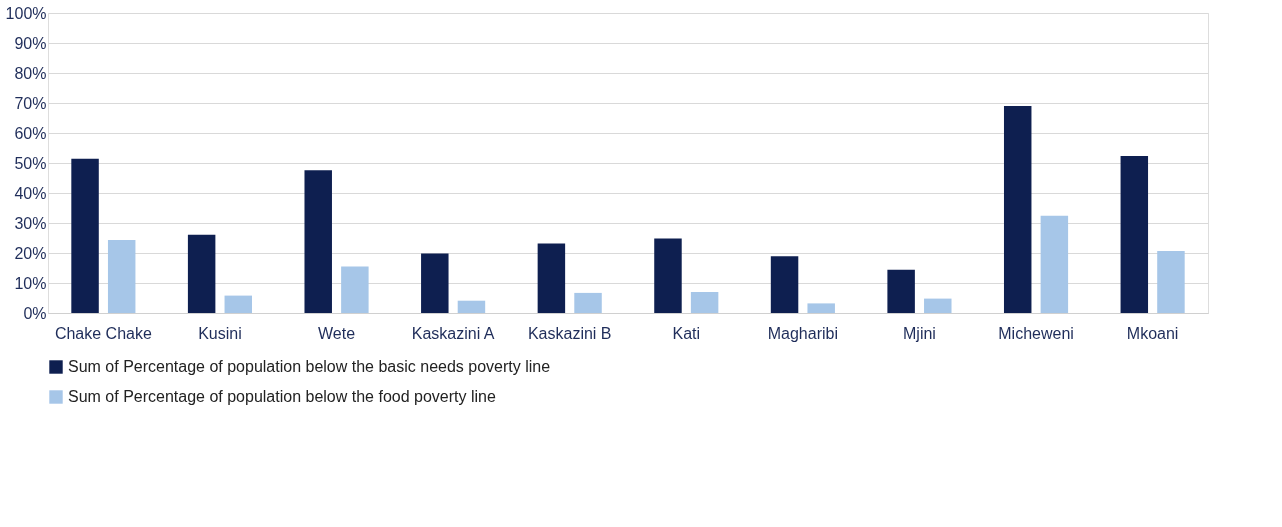 The width and height of the screenshot is (1282, 527). What do you see at coordinates (30, 133) in the screenshot?
I see `y-tick-label: 60%` at bounding box center [30, 133].